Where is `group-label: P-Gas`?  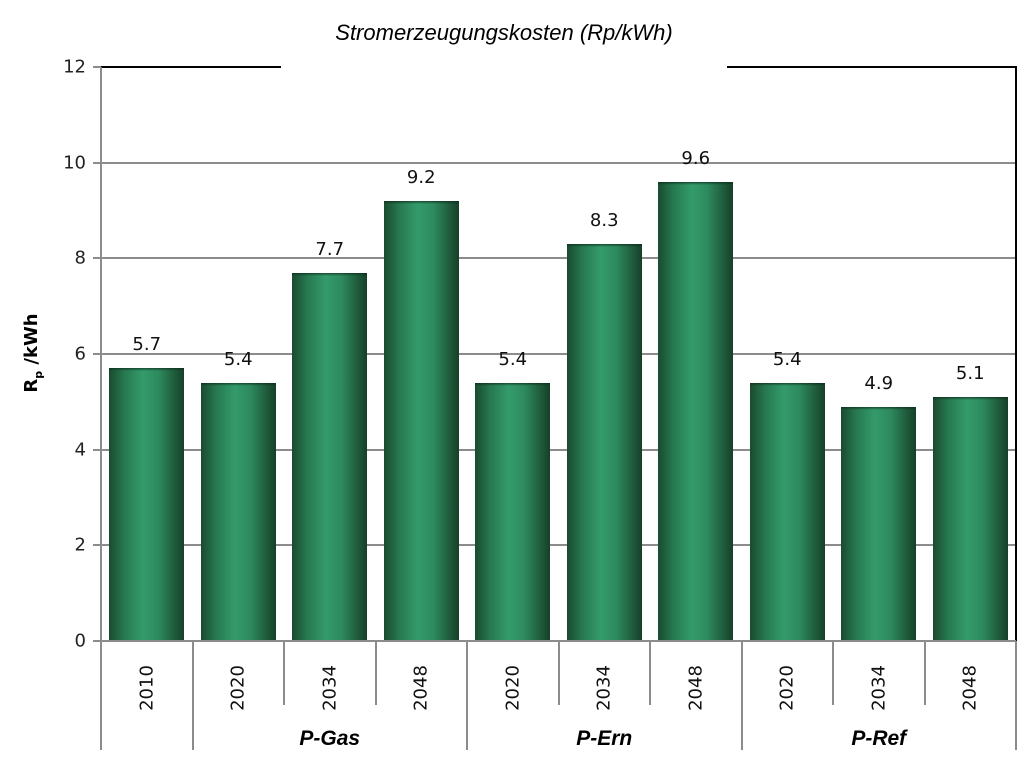
group-label: P-Gas is located at coordinates (330, 738).